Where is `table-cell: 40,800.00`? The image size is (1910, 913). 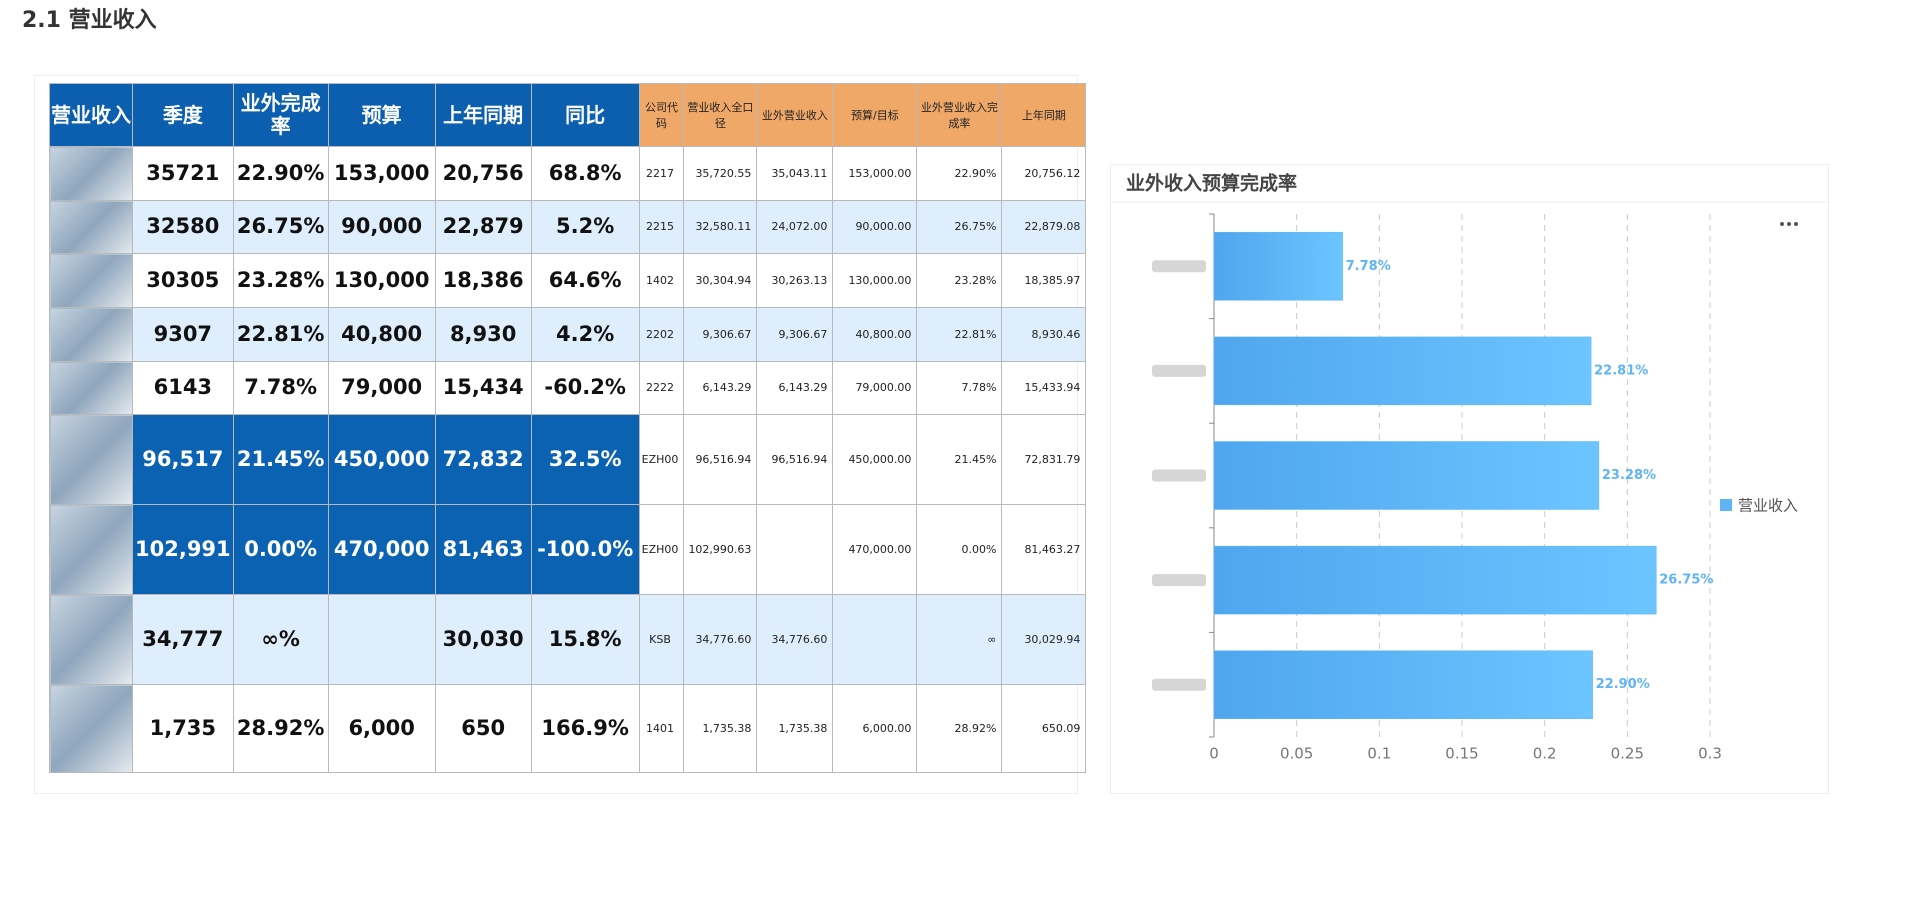 table-cell: 40,800.00 is located at coordinates (875, 334).